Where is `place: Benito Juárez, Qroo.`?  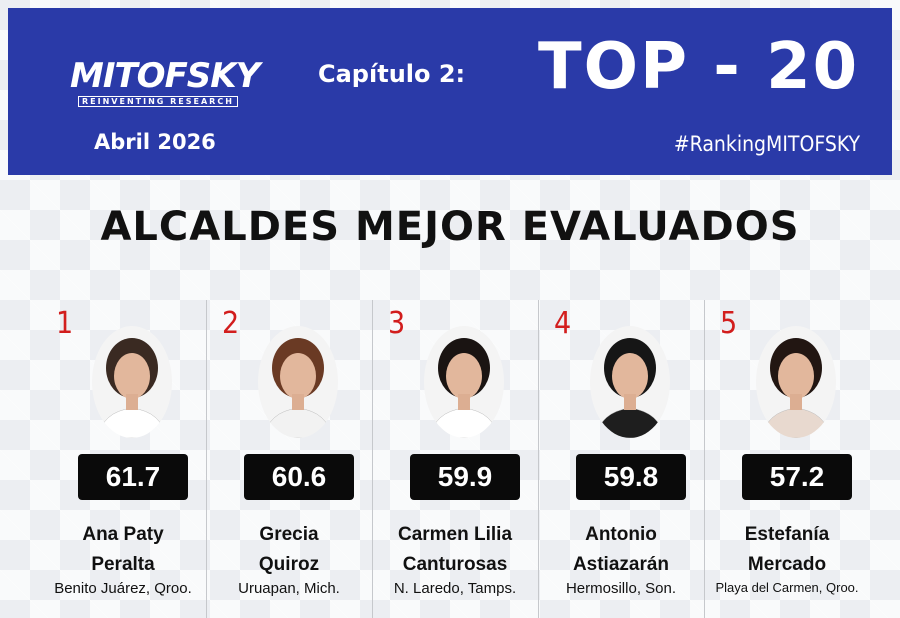 place: Benito Juárez, Qroo. is located at coordinates (123, 588).